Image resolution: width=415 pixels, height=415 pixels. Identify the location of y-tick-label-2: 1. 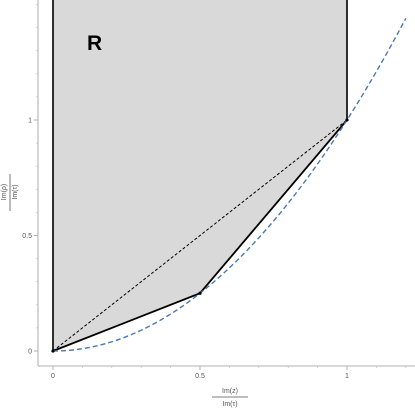
(30, 121).